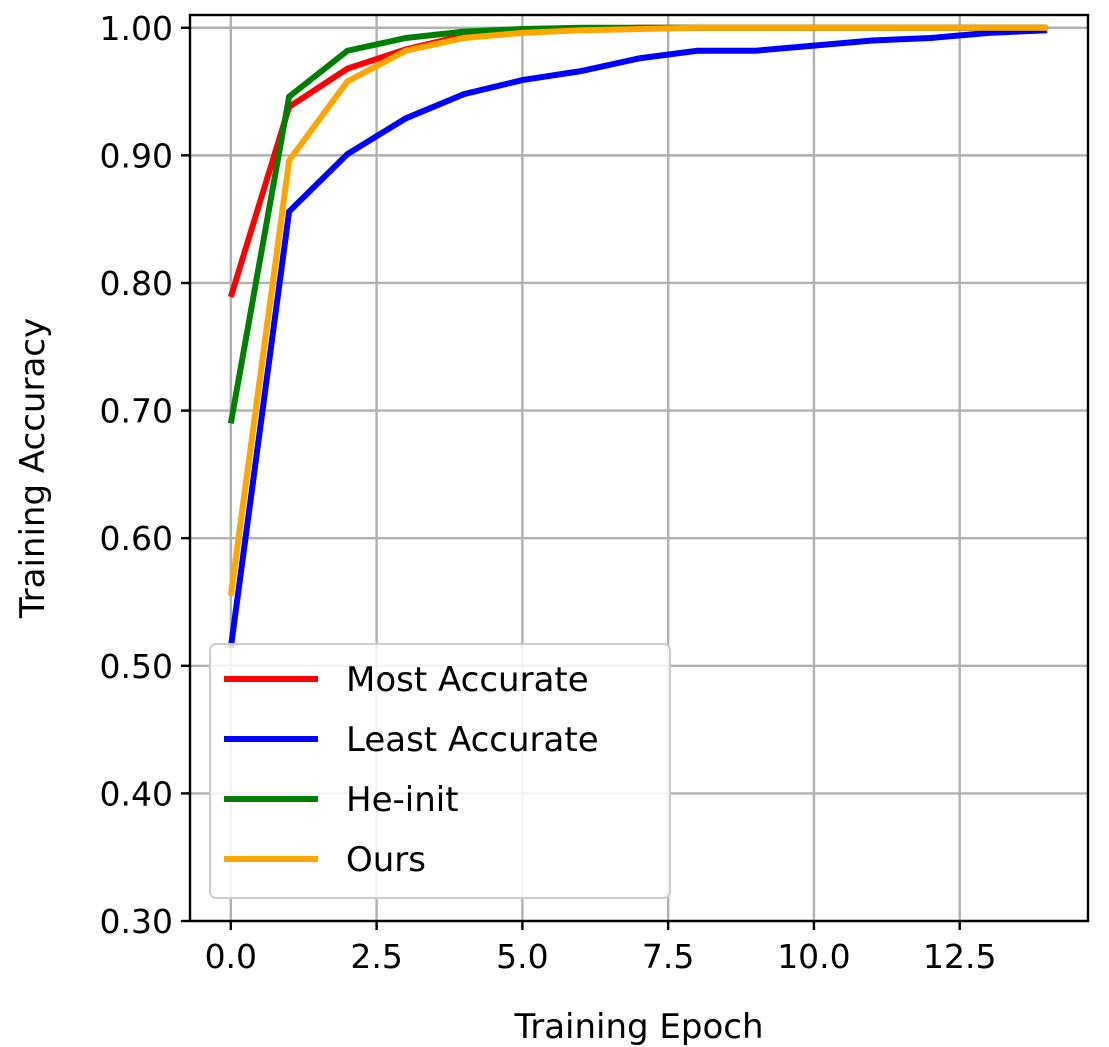 This screenshot has height=1047, width=1109. I want to click on legend-box, so click(440, 771).